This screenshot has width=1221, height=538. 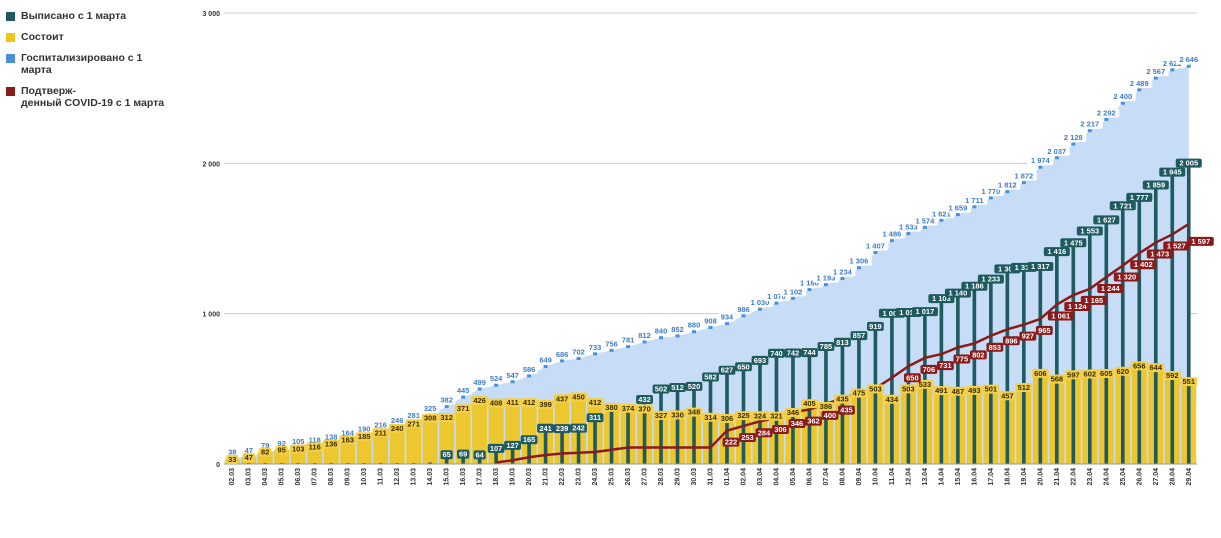 I want to click on hospitalized-data-label: 2 037, so click(x=1056, y=151).